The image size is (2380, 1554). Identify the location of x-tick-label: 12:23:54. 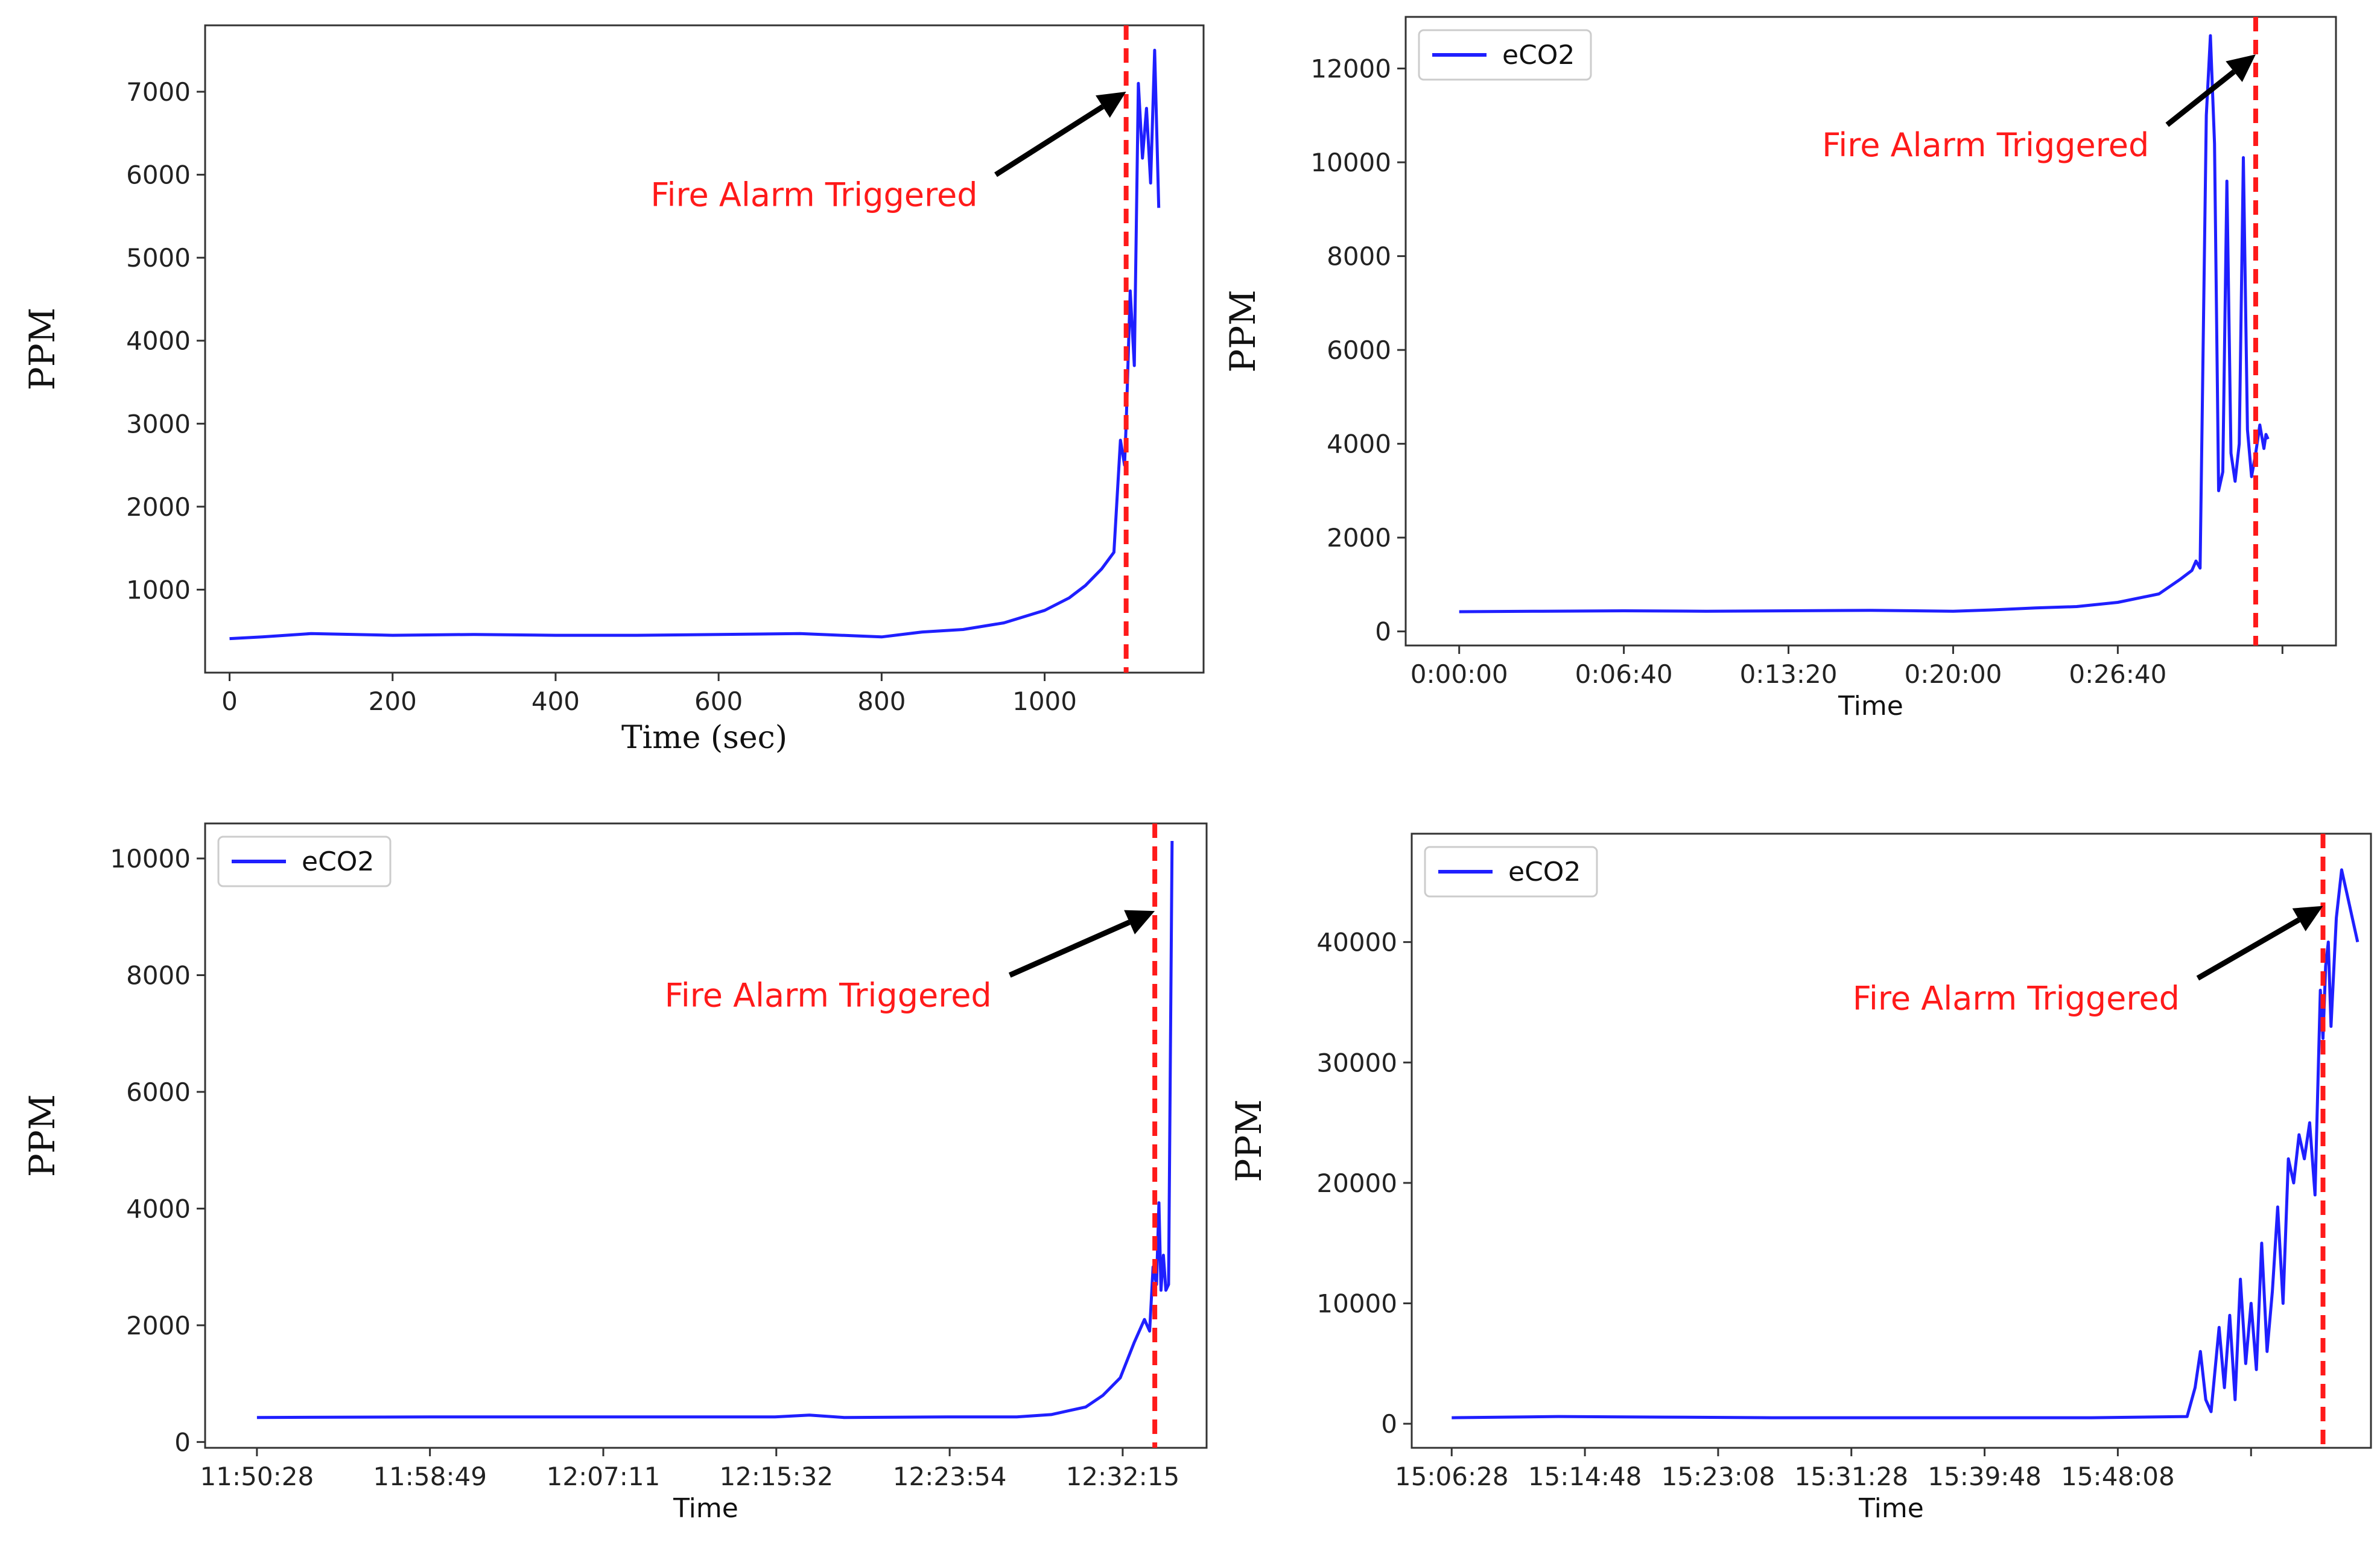
(950, 1476).